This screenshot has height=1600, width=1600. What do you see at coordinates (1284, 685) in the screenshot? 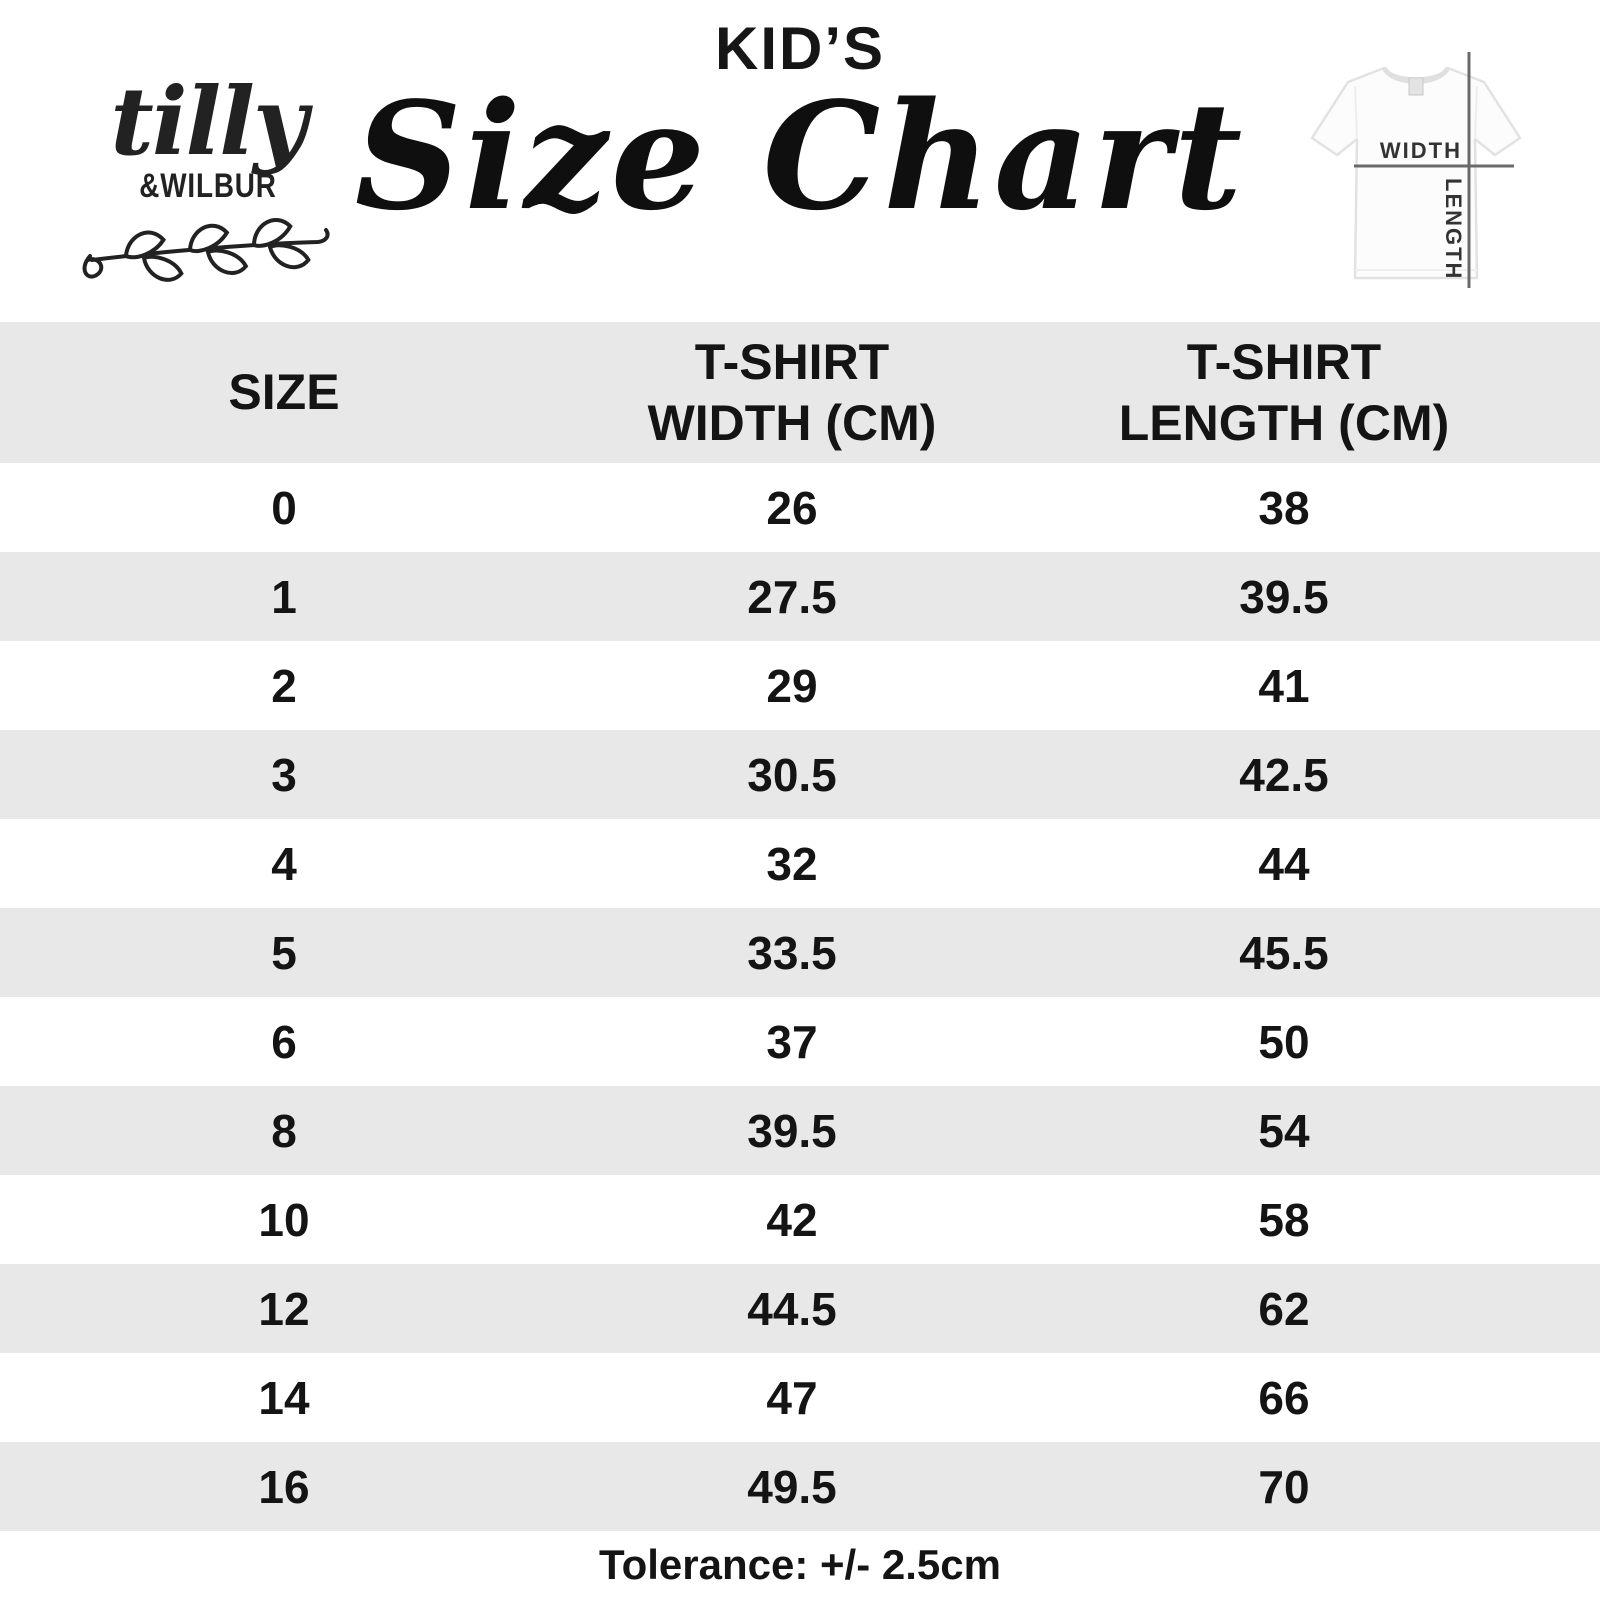
I see `length-cell: 41` at bounding box center [1284, 685].